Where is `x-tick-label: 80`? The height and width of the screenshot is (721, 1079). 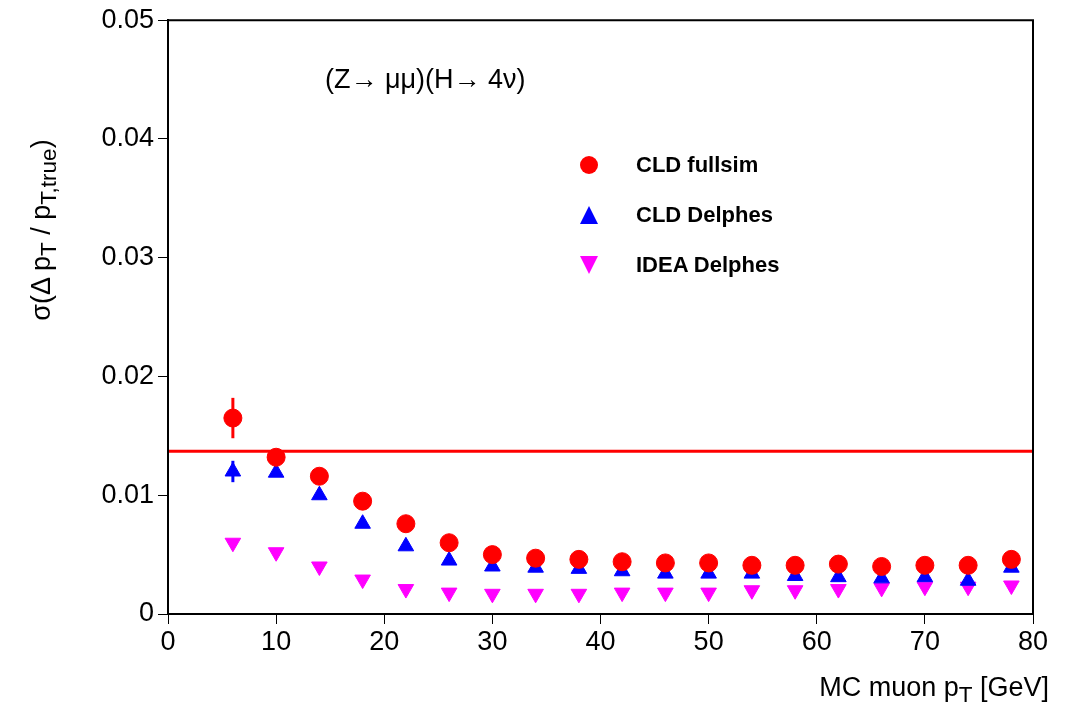 x-tick-label: 80 is located at coordinates (1033, 640).